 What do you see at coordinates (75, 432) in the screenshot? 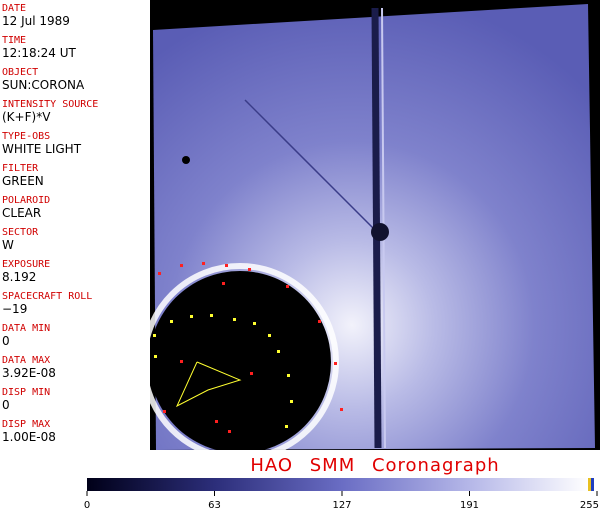
I see `field: DISP MAX 1.00E-08` at bounding box center [75, 432].